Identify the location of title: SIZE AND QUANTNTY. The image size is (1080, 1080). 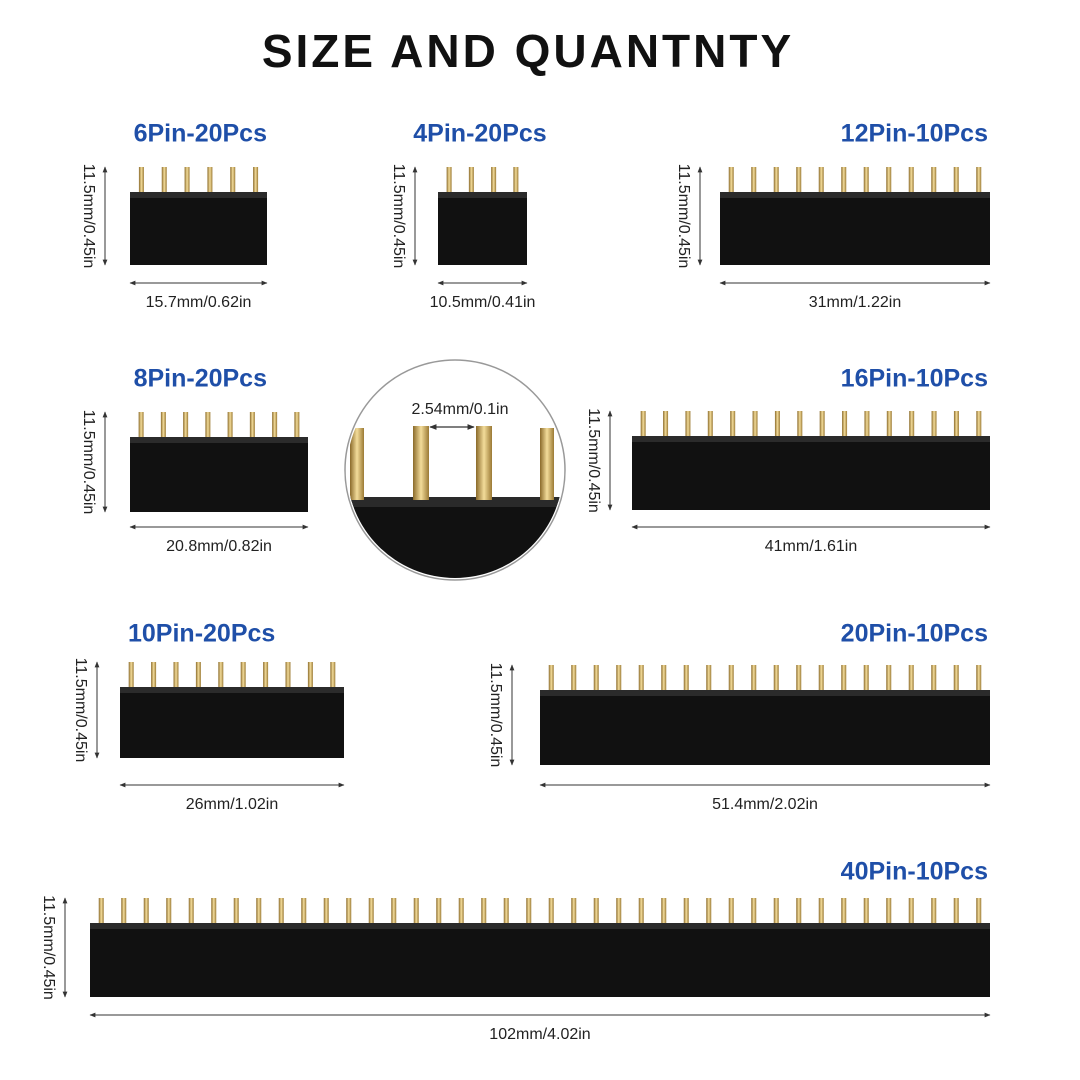
(528, 51).